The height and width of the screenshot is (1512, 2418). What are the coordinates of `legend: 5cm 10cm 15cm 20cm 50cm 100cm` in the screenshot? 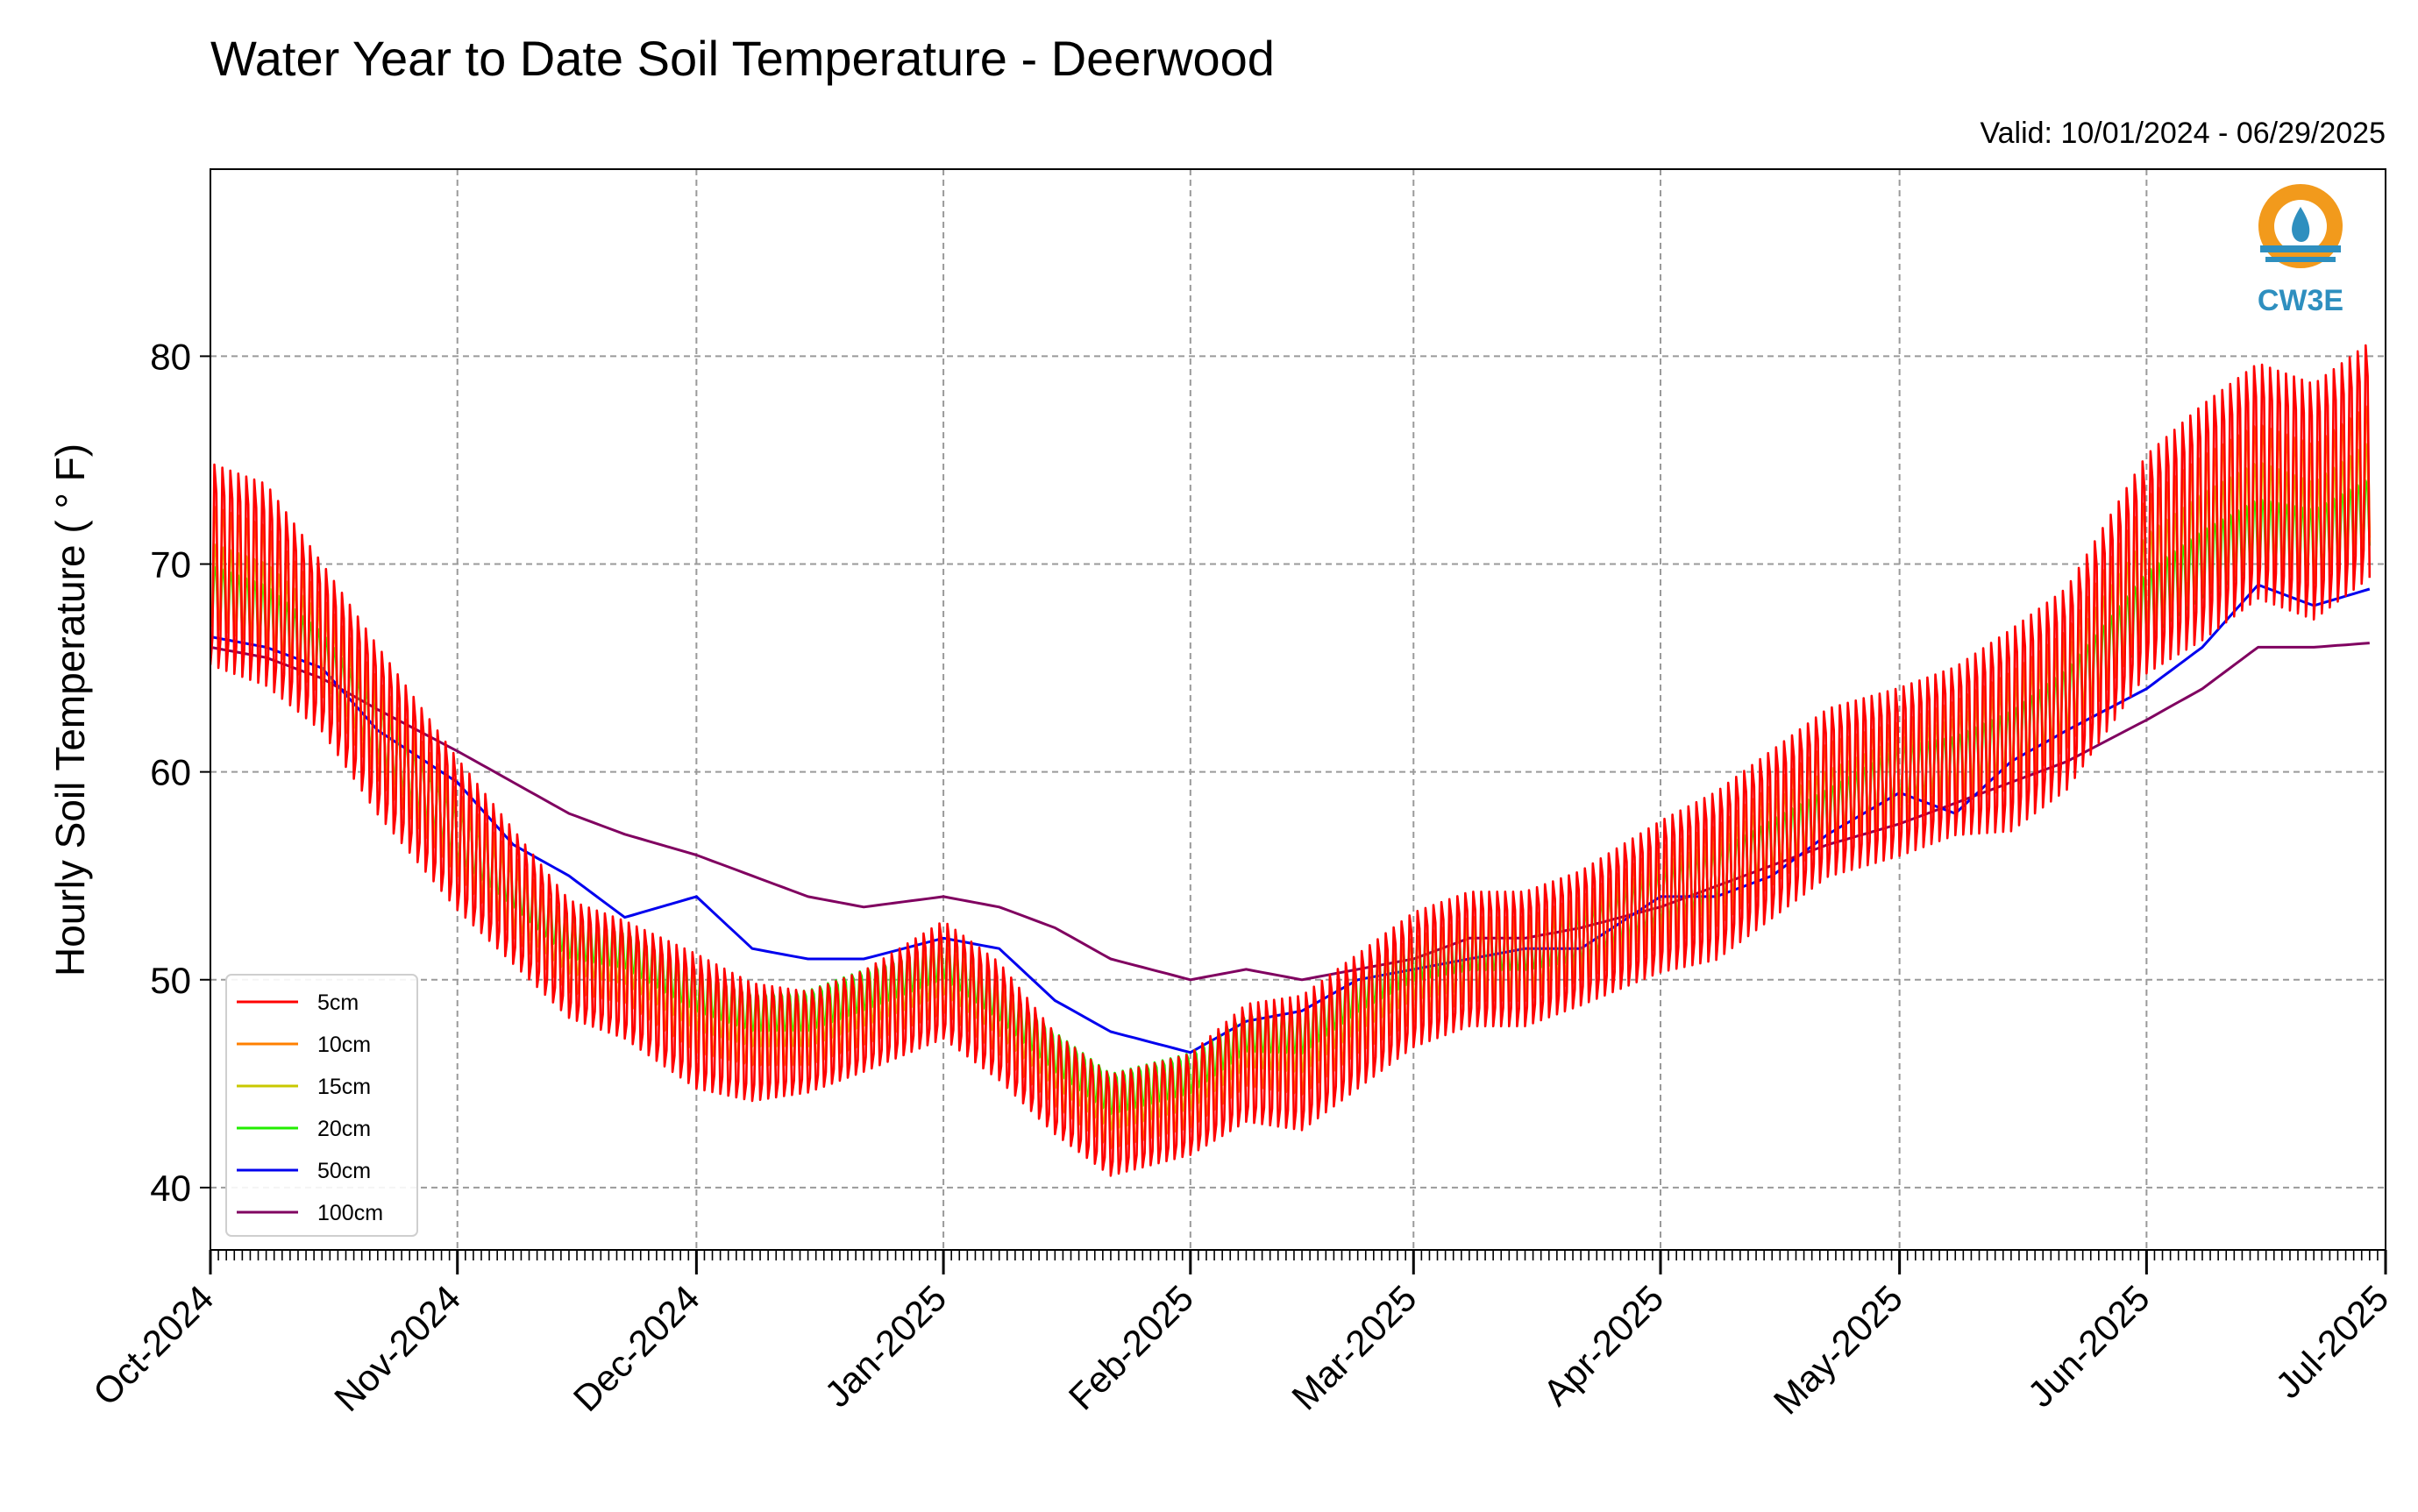 It's located at (321, 1105).